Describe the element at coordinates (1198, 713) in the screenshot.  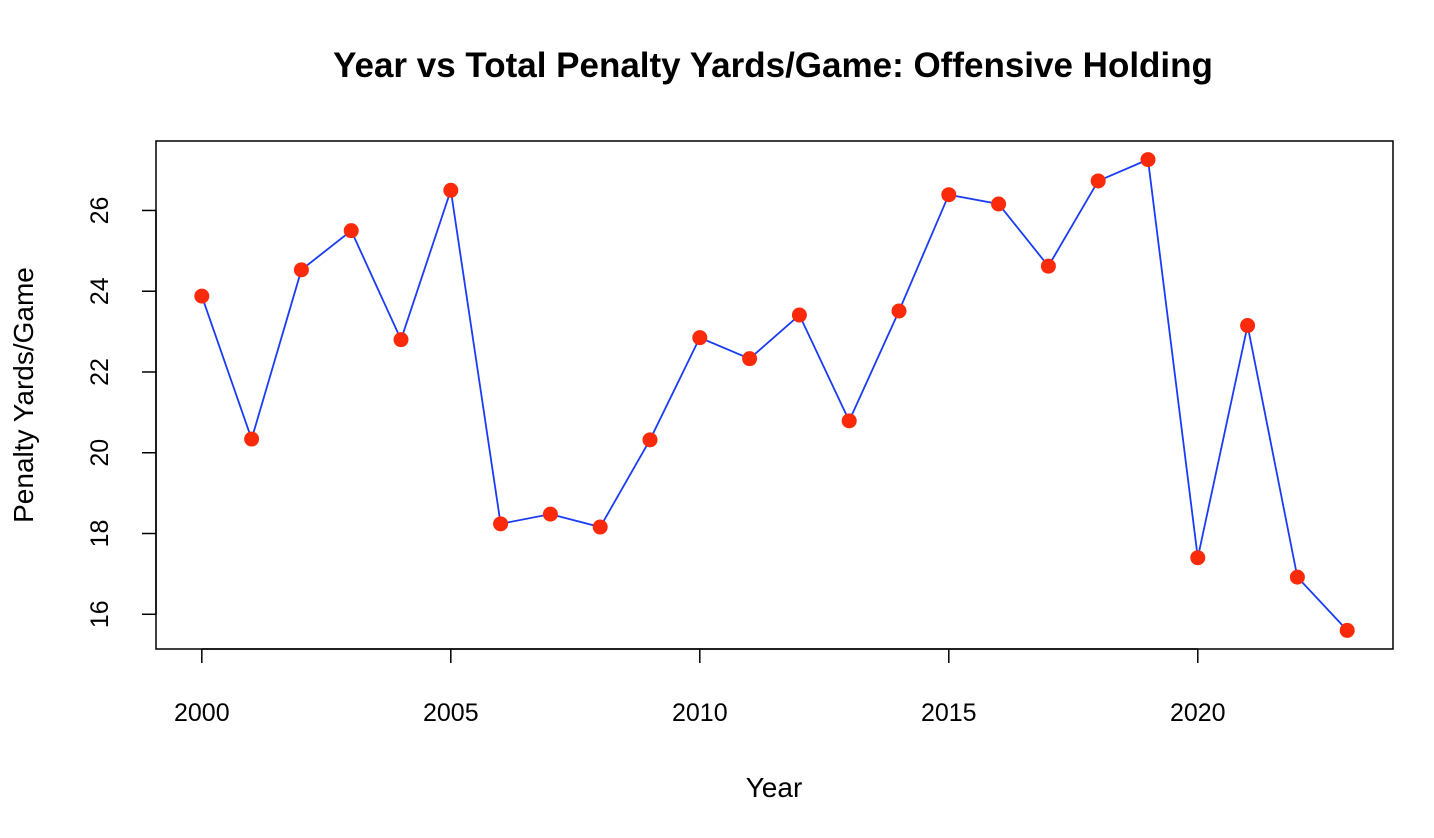
I see `x-tick-label: 2020` at that location.